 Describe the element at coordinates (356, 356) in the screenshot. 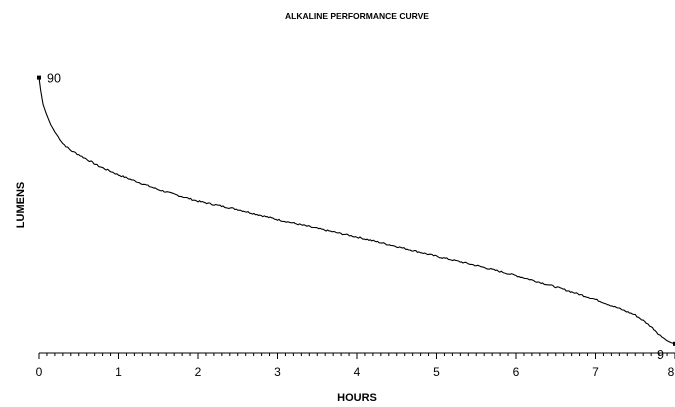

I see `x-axis-ticks` at that location.